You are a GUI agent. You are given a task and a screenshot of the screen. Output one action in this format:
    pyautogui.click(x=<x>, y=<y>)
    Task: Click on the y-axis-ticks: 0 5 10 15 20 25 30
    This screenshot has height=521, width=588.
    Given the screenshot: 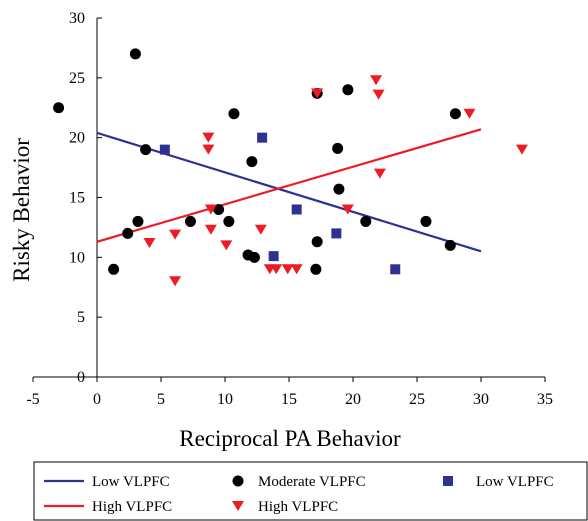 What is the action you would take?
    pyautogui.click(x=85, y=198)
    